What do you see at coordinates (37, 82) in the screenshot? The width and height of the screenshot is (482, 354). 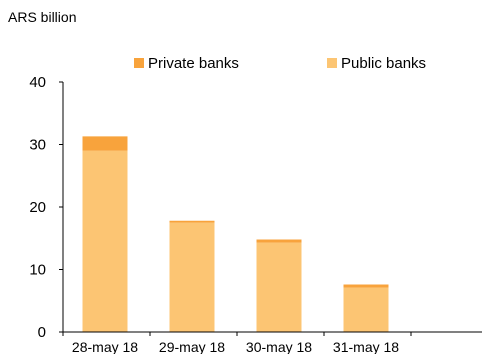 I see `y-tick-label: 40` at bounding box center [37, 82].